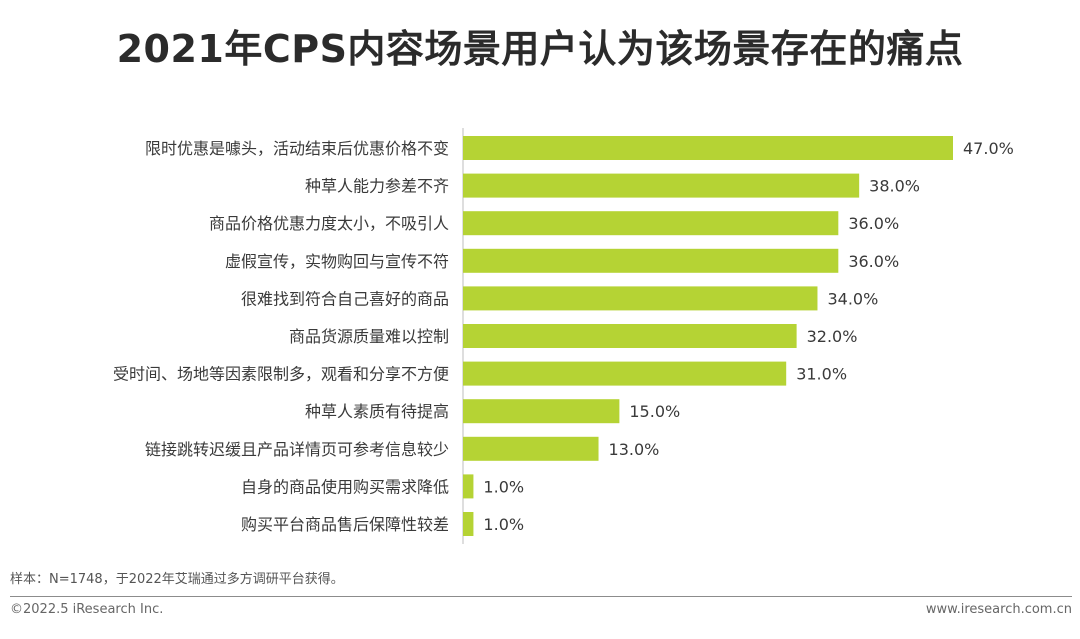 The height and width of the screenshot is (639, 1080). I want to click on category-label: 种草人能力参差不齐, so click(377, 186).